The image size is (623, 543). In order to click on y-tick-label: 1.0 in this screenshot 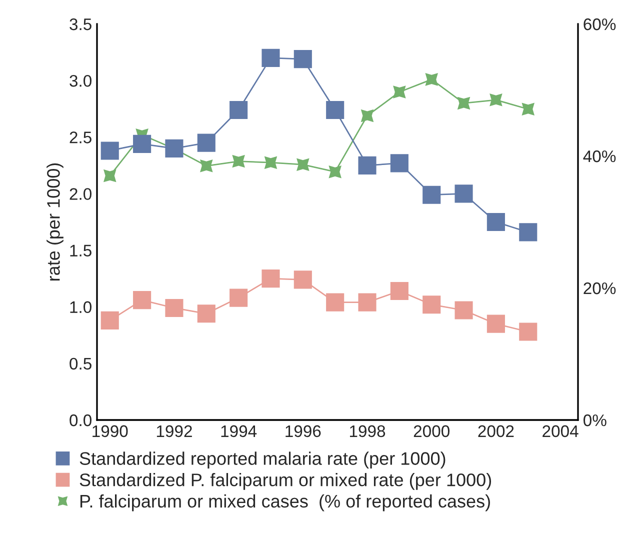, I will do `click(81, 307)`.